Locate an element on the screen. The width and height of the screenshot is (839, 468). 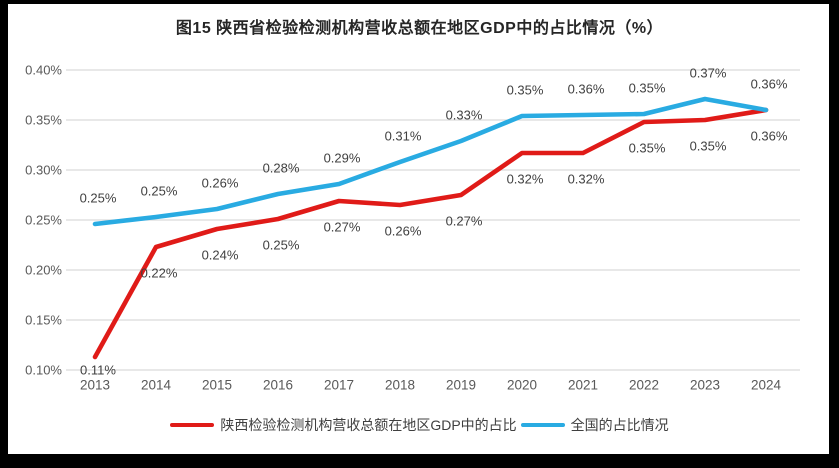
y-tick-label: 0.30% is located at coordinates (43, 170).